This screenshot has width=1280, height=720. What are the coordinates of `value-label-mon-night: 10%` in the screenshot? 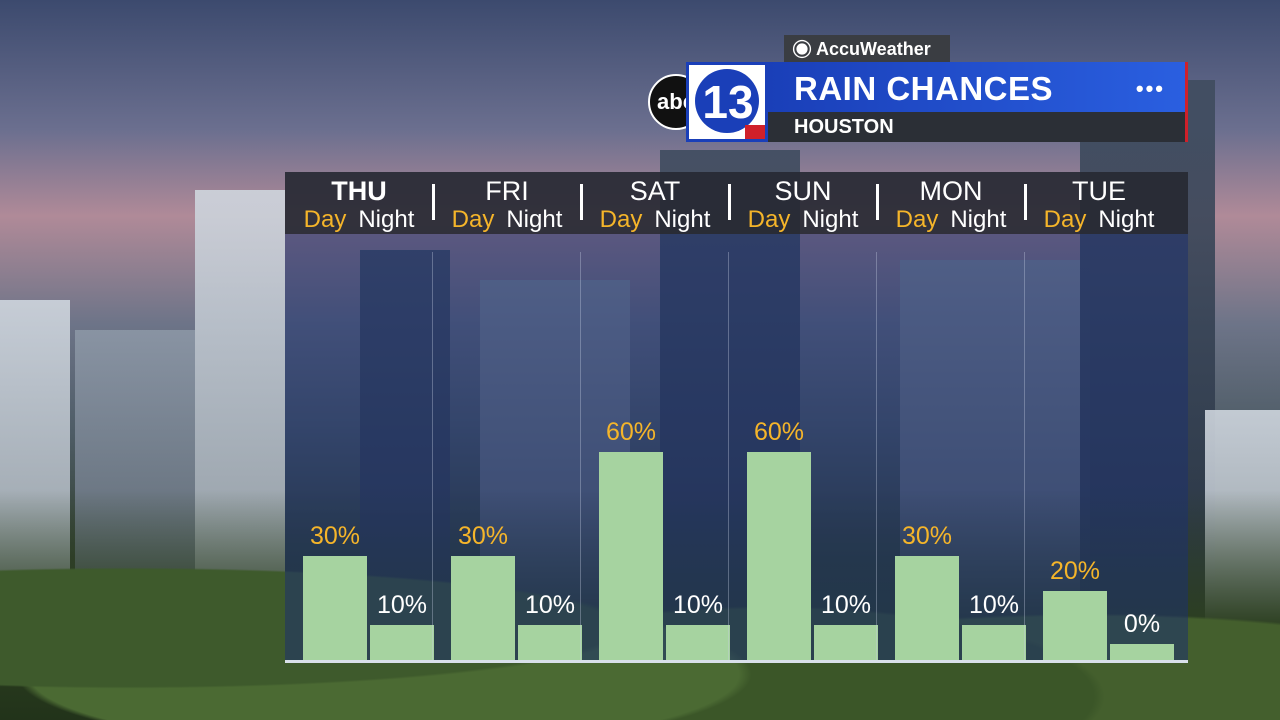 It's located at (994, 605).